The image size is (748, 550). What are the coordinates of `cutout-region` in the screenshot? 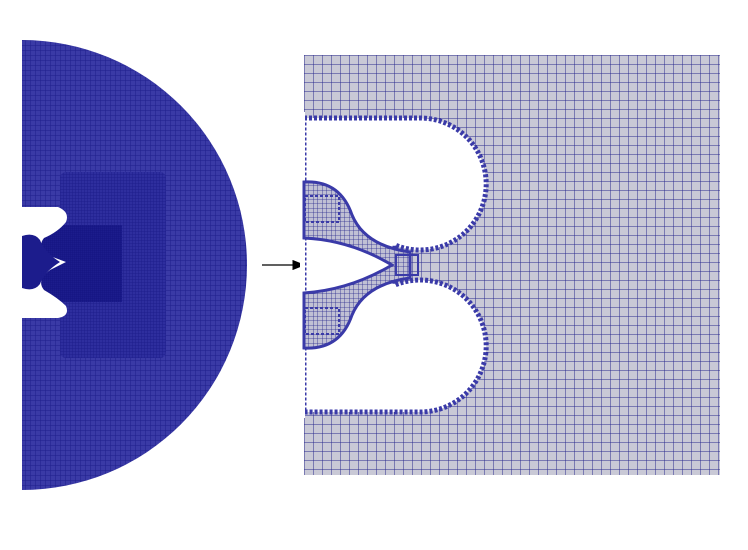 It's located at (395, 265).